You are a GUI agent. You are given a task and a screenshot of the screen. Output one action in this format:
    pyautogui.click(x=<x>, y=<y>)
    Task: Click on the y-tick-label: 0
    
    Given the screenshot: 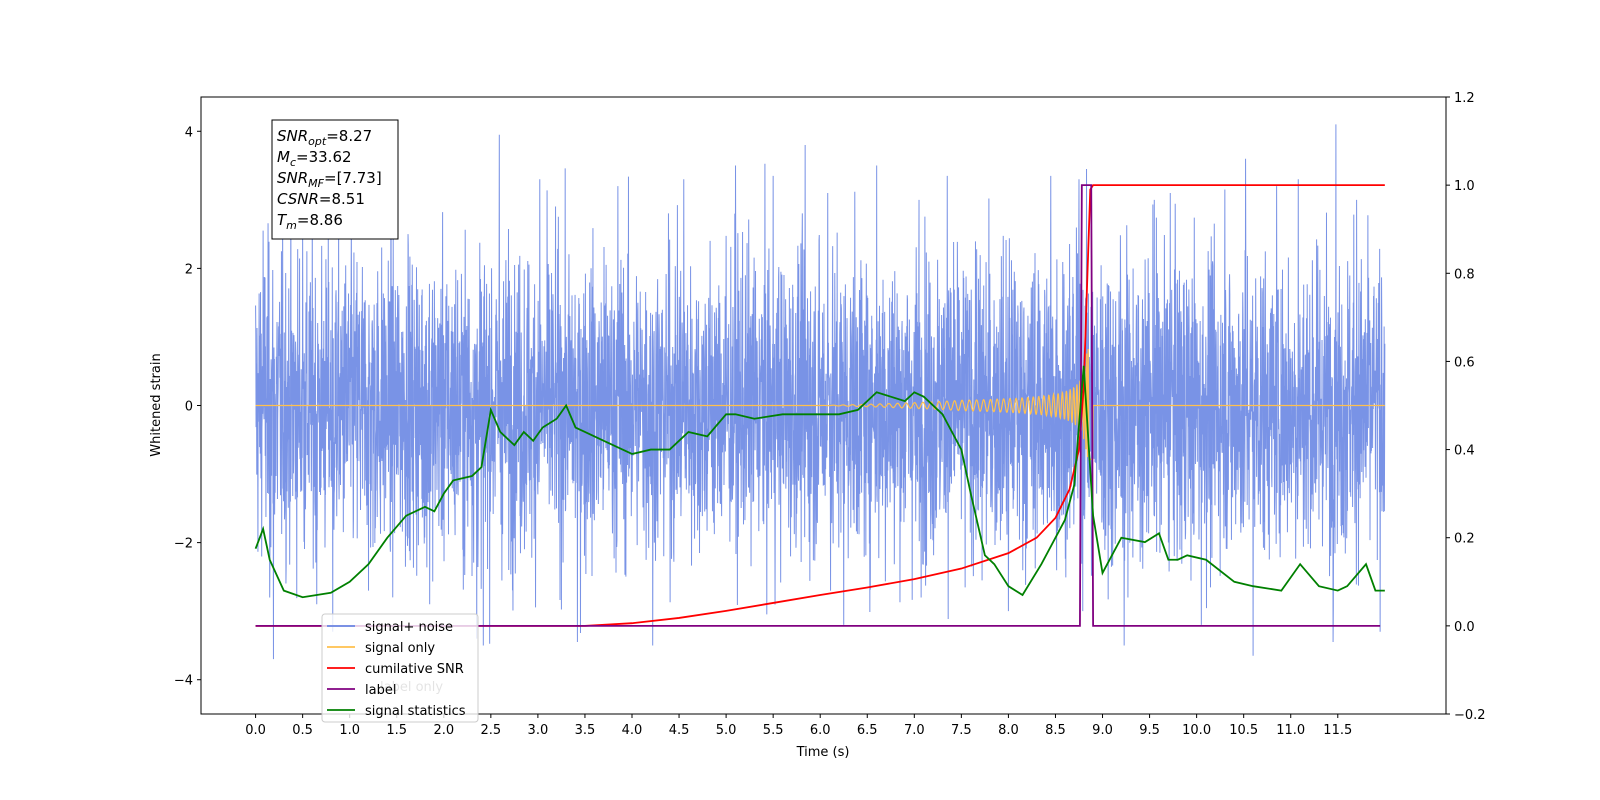 What is the action you would take?
    pyautogui.click(x=189, y=407)
    